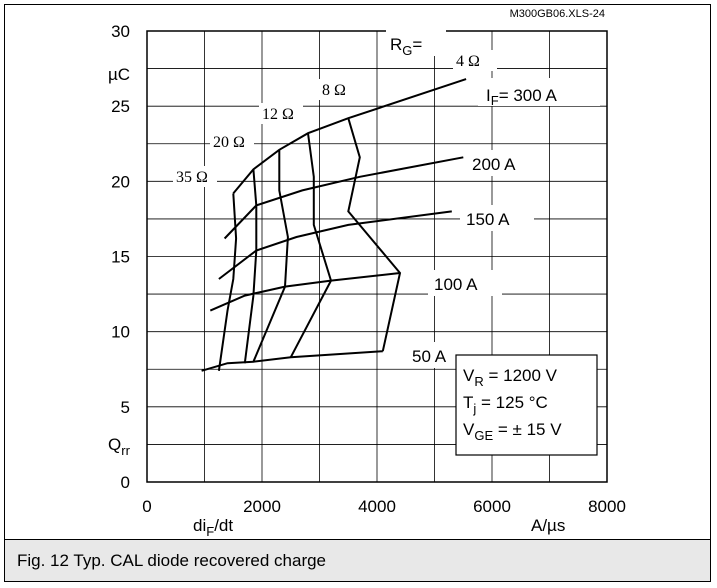  I want to click on conditions-box, so click(526, 405).